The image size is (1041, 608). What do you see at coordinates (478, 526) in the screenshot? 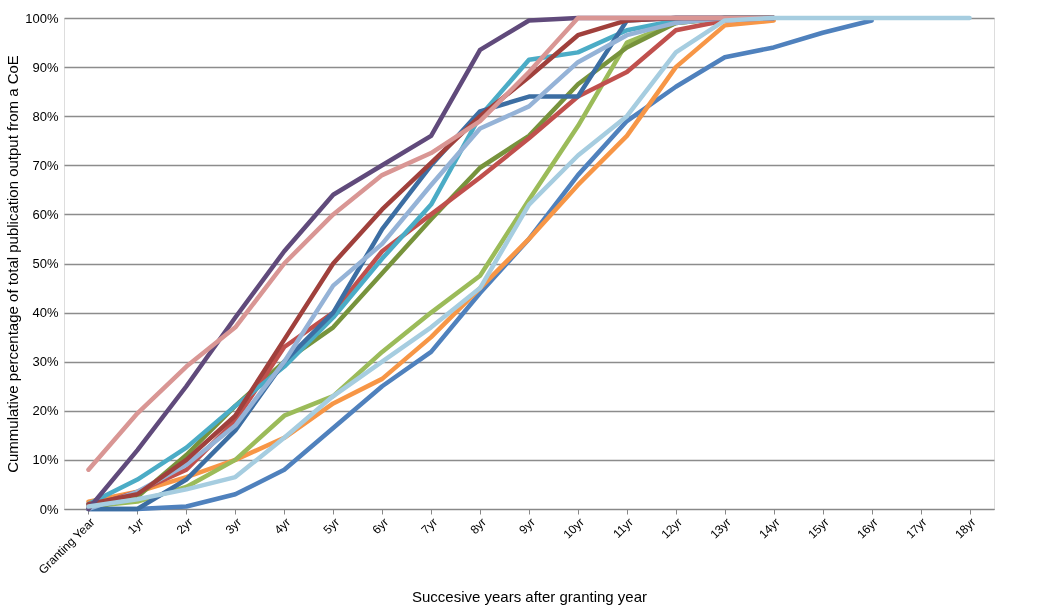
I see `x-tick-label: 8yr` at bounding box center [478, 526].